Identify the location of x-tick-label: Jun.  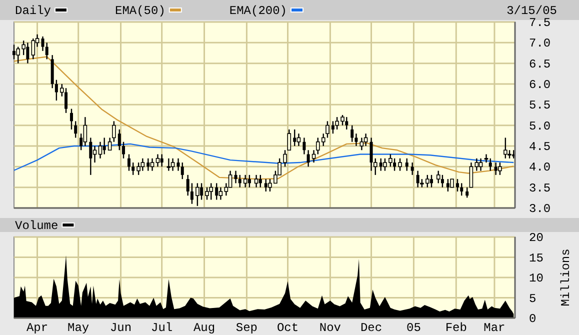
(121, 328).